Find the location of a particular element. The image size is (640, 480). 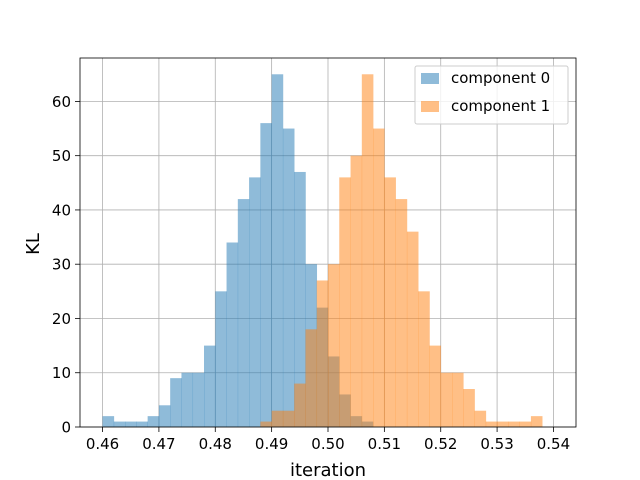

y-tick-label: 10 is located at coordinates (61, 373).